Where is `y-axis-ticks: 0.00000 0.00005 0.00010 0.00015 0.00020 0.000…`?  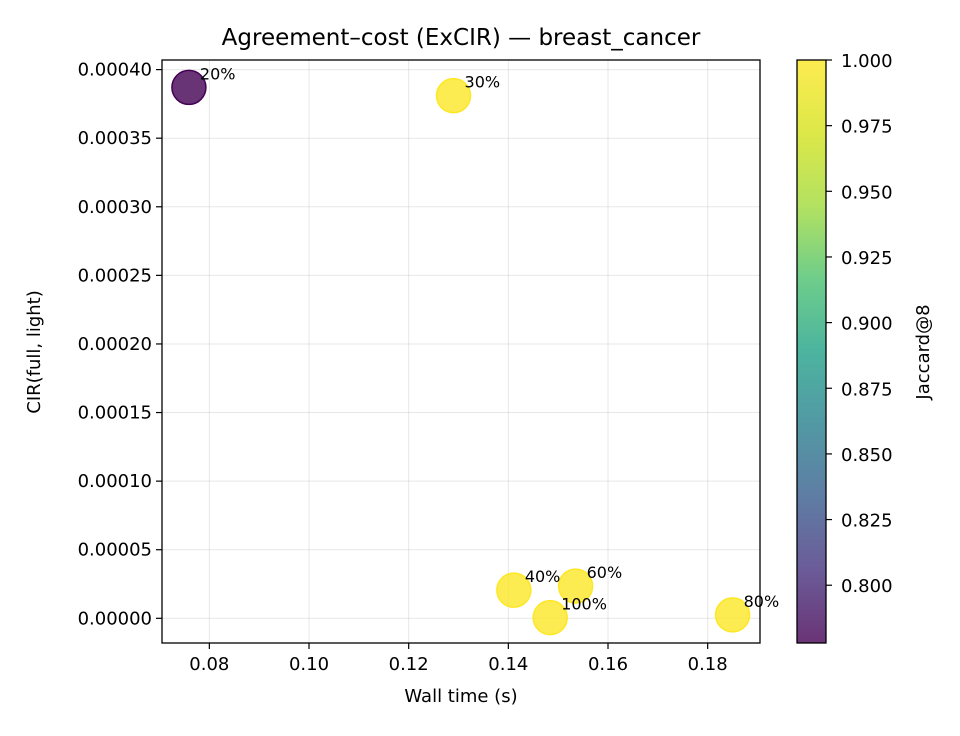 y-axis-ticks: 0.00000 0.00005 0.00010 0.00015 0.00020 0.000… is located at coordinates (120, 344).